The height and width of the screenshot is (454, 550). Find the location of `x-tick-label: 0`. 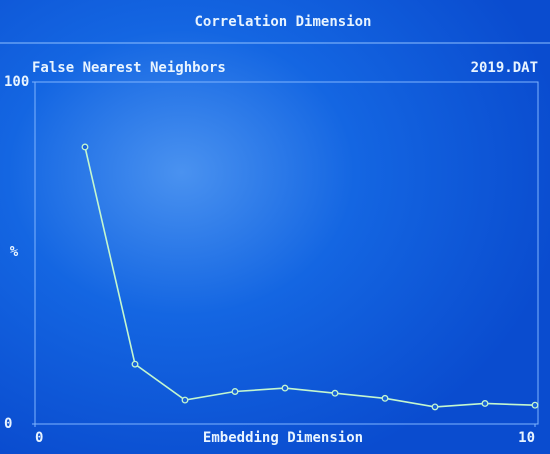

x-tick-label: 0 is located at coordinates (39, 438).